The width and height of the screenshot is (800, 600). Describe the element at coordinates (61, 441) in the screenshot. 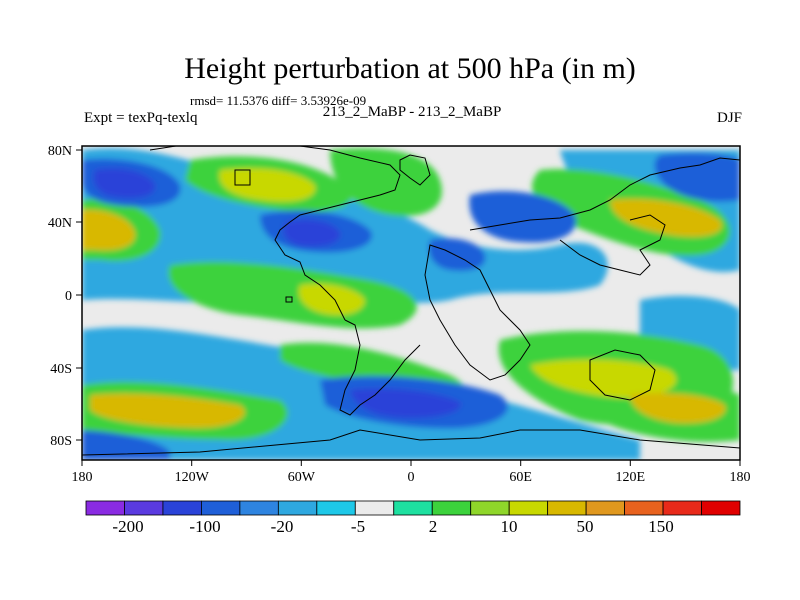

I see `y-tick-label: 80S` at that location.